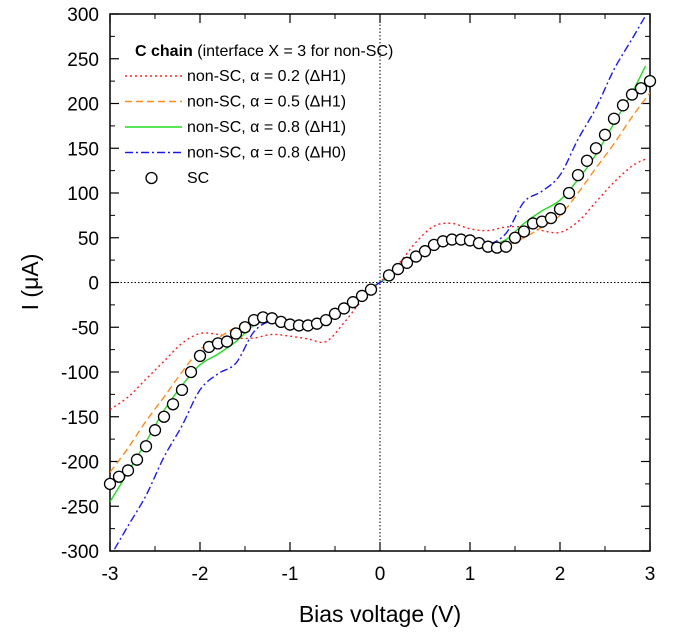 The height and width of the screenshot is (632, 678). What do you see at coordinates (83, 149) in the screenshot?
I see `y-tick-label: 150` at bounding box center [83, 149].